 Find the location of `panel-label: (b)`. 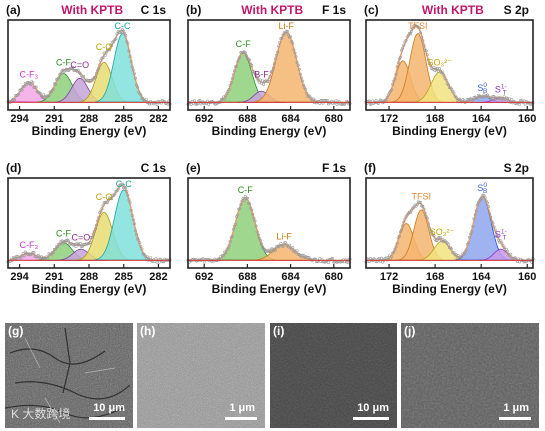

panel-label: (b) is located at coordinates (193, 10).